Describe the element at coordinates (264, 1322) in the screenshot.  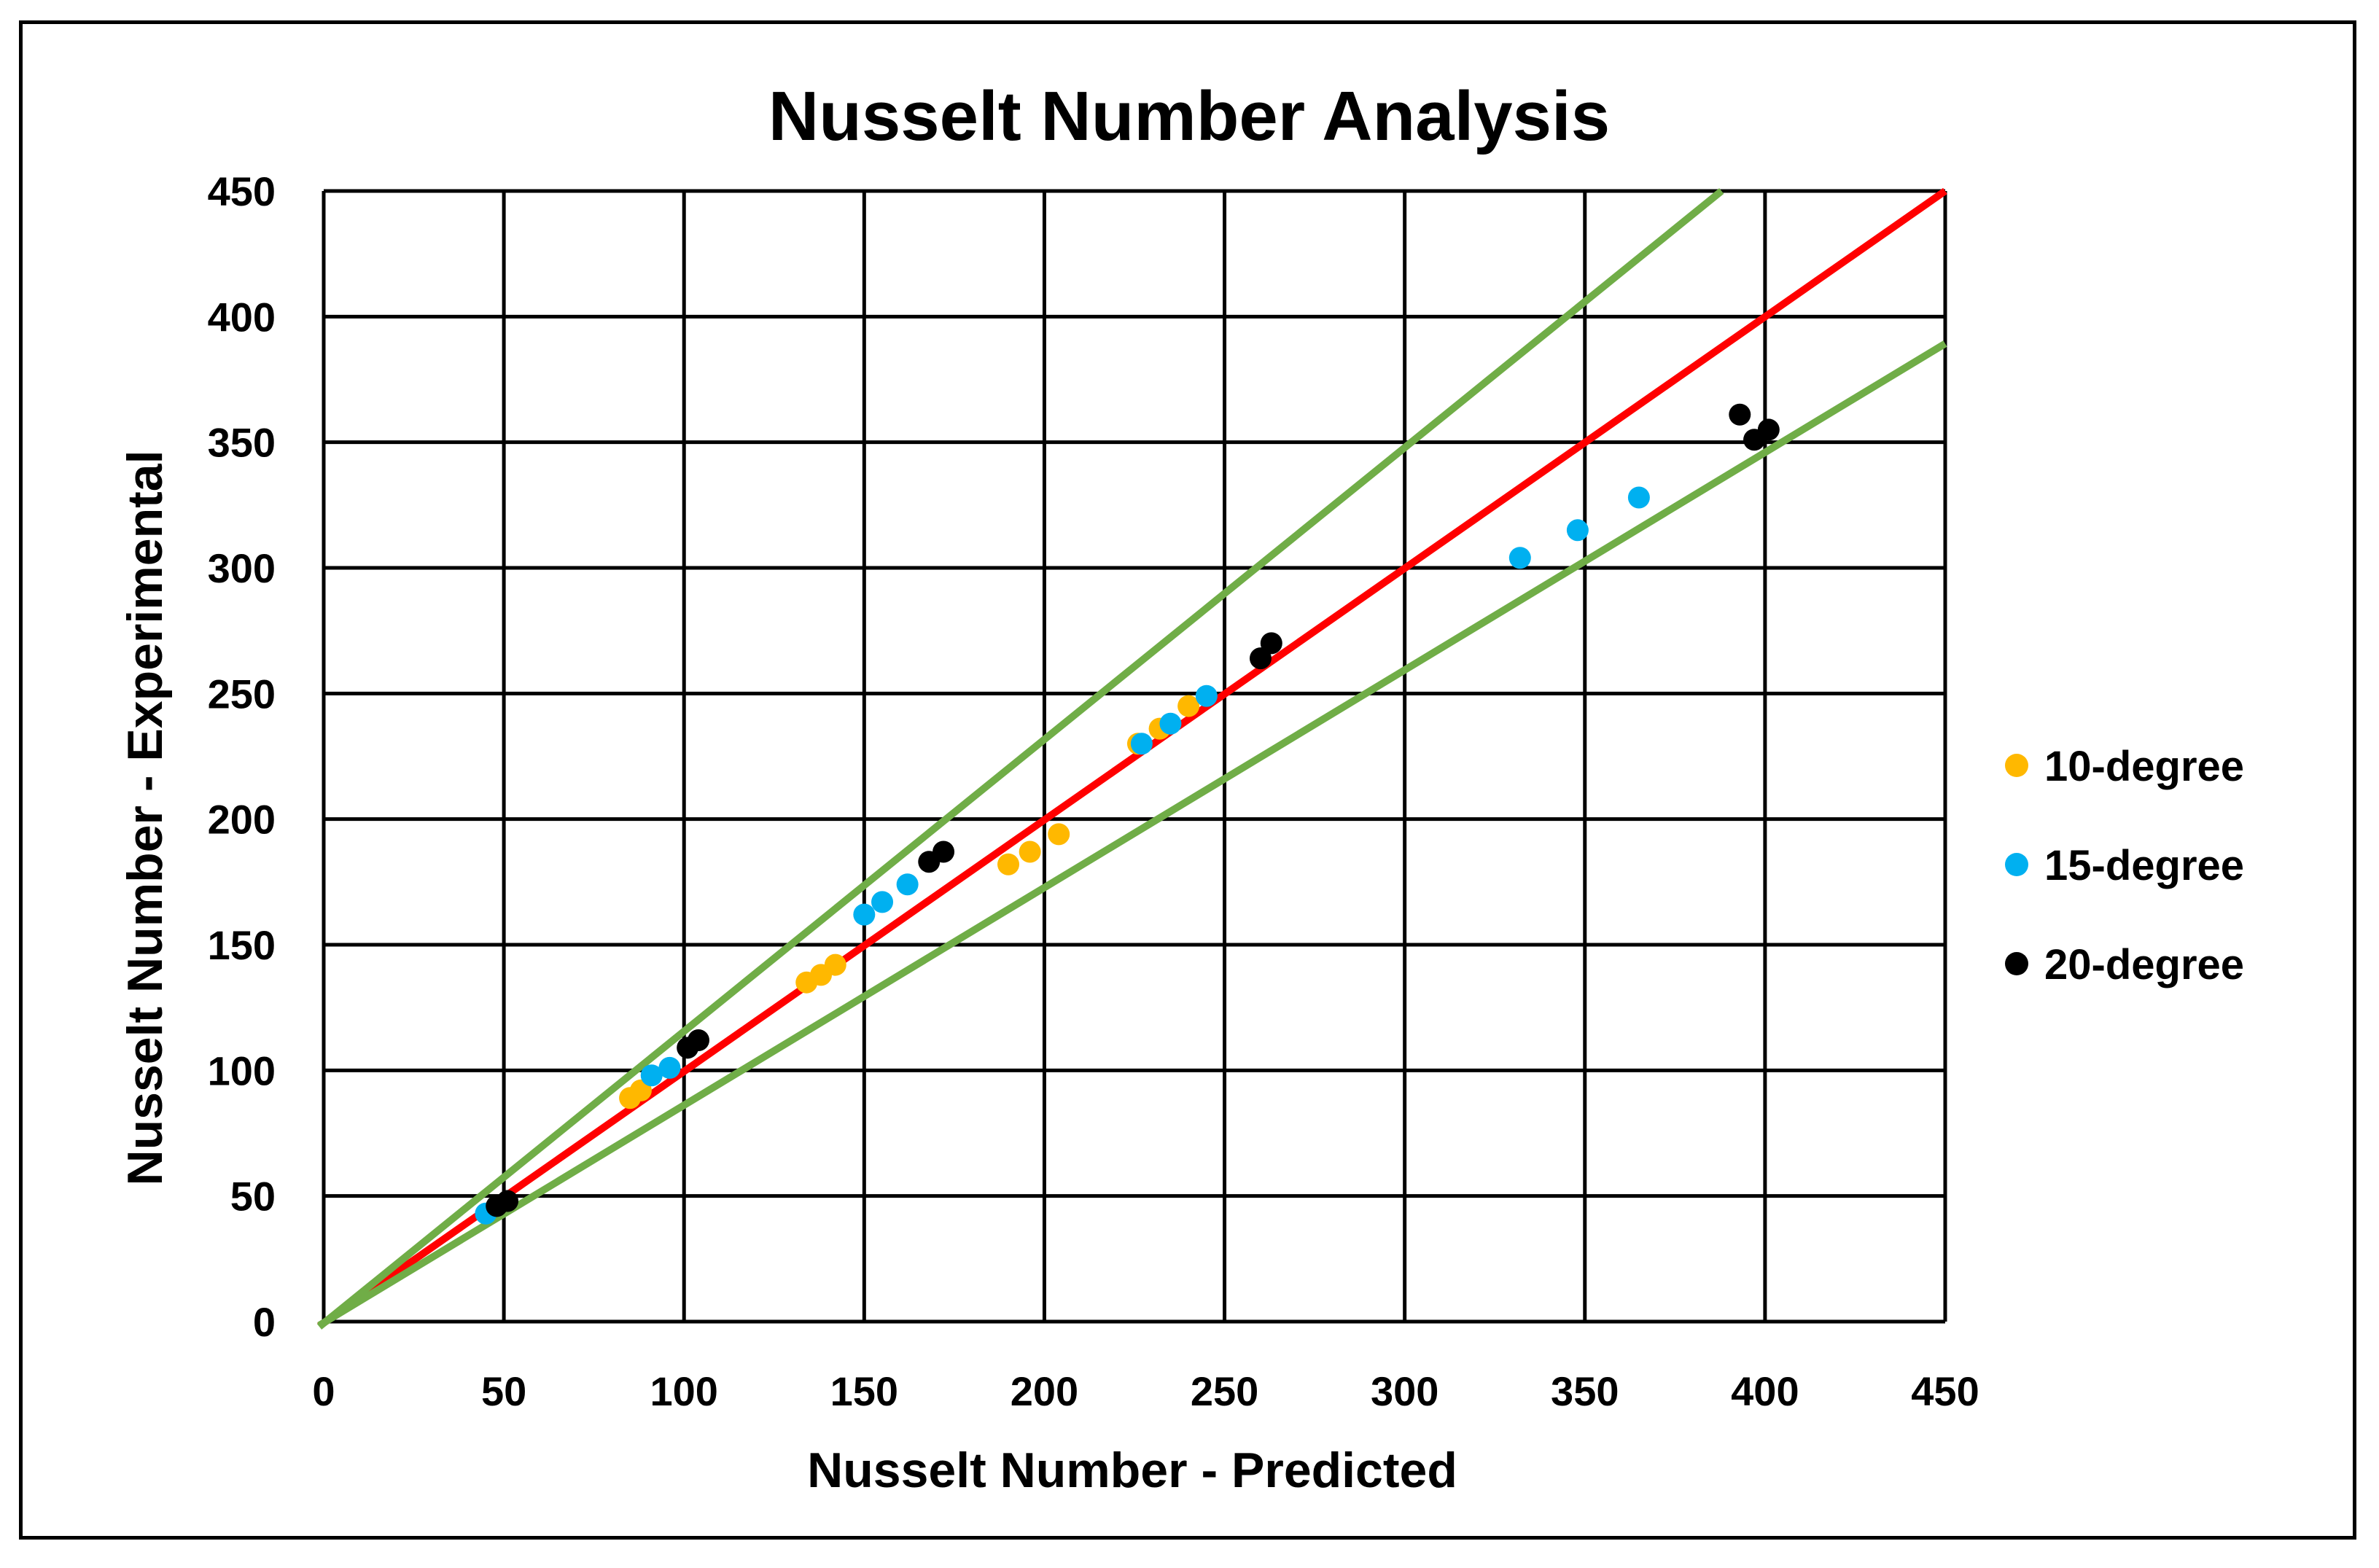
I see `y-tick-label: 0` at that location.